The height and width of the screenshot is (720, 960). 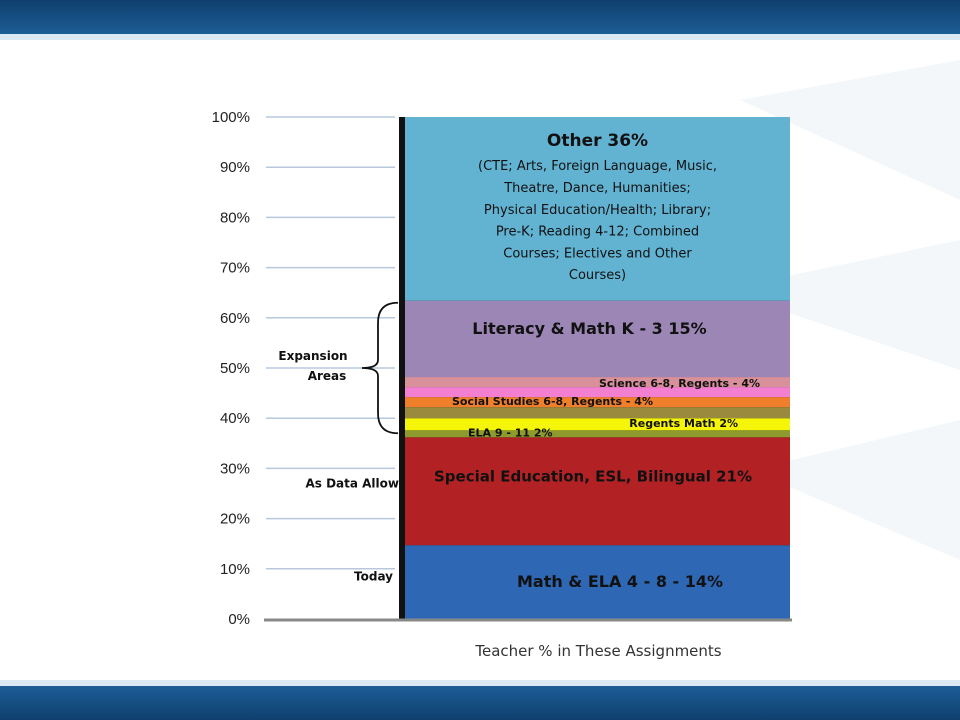 I want to click on gridlines, so click(x=330, y=343).